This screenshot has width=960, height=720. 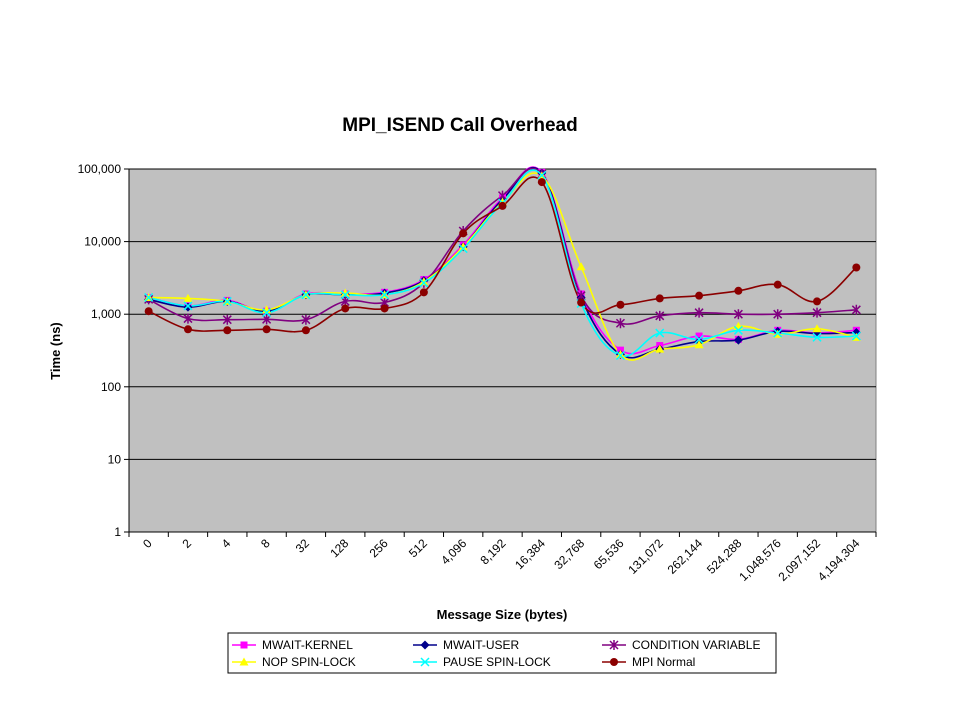 What do you see at coordinates (453, 551) in the screenshot?
I see `x-tick-label: 4,096` at bounding box center [453, 551].